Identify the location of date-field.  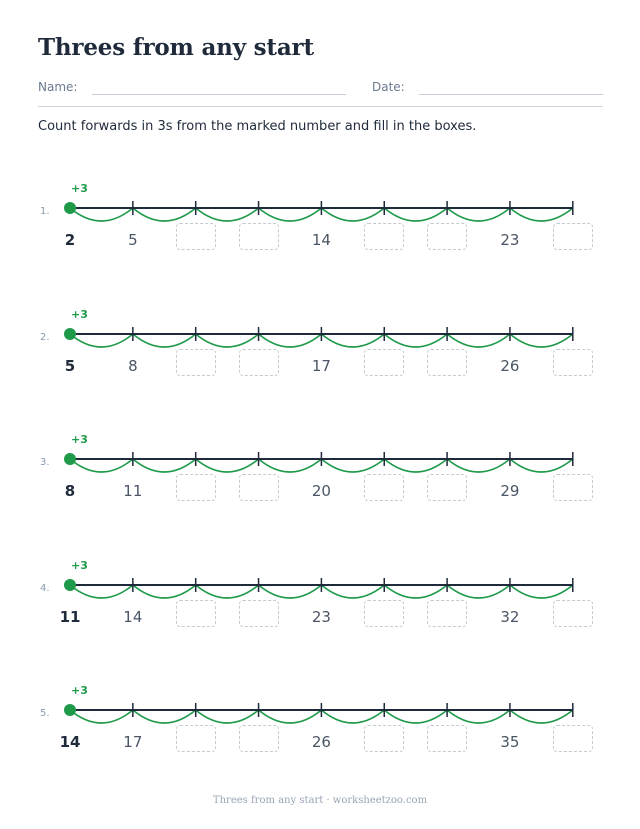
(511, 94).